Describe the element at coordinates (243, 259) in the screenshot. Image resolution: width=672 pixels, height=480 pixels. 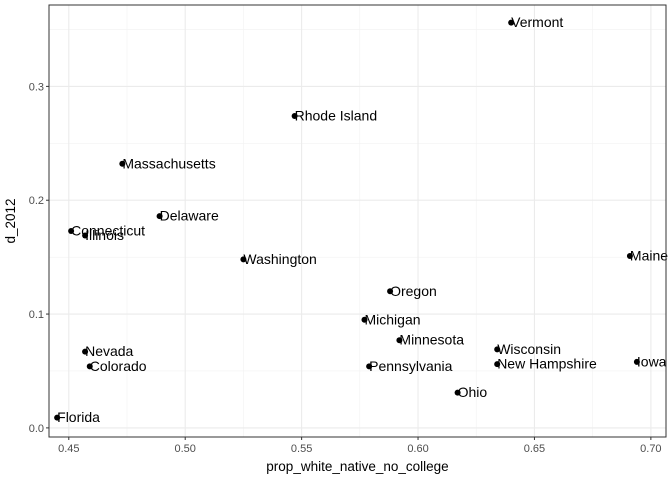
I see `point-washington` at that location.